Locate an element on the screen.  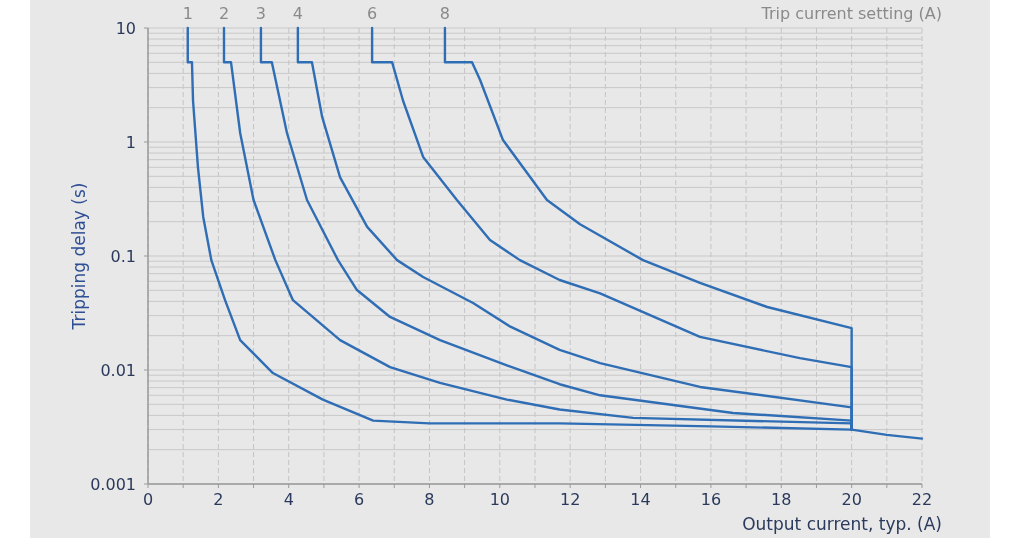
legend-title: Trip current setting (A) is located at coordinates (851, 13).